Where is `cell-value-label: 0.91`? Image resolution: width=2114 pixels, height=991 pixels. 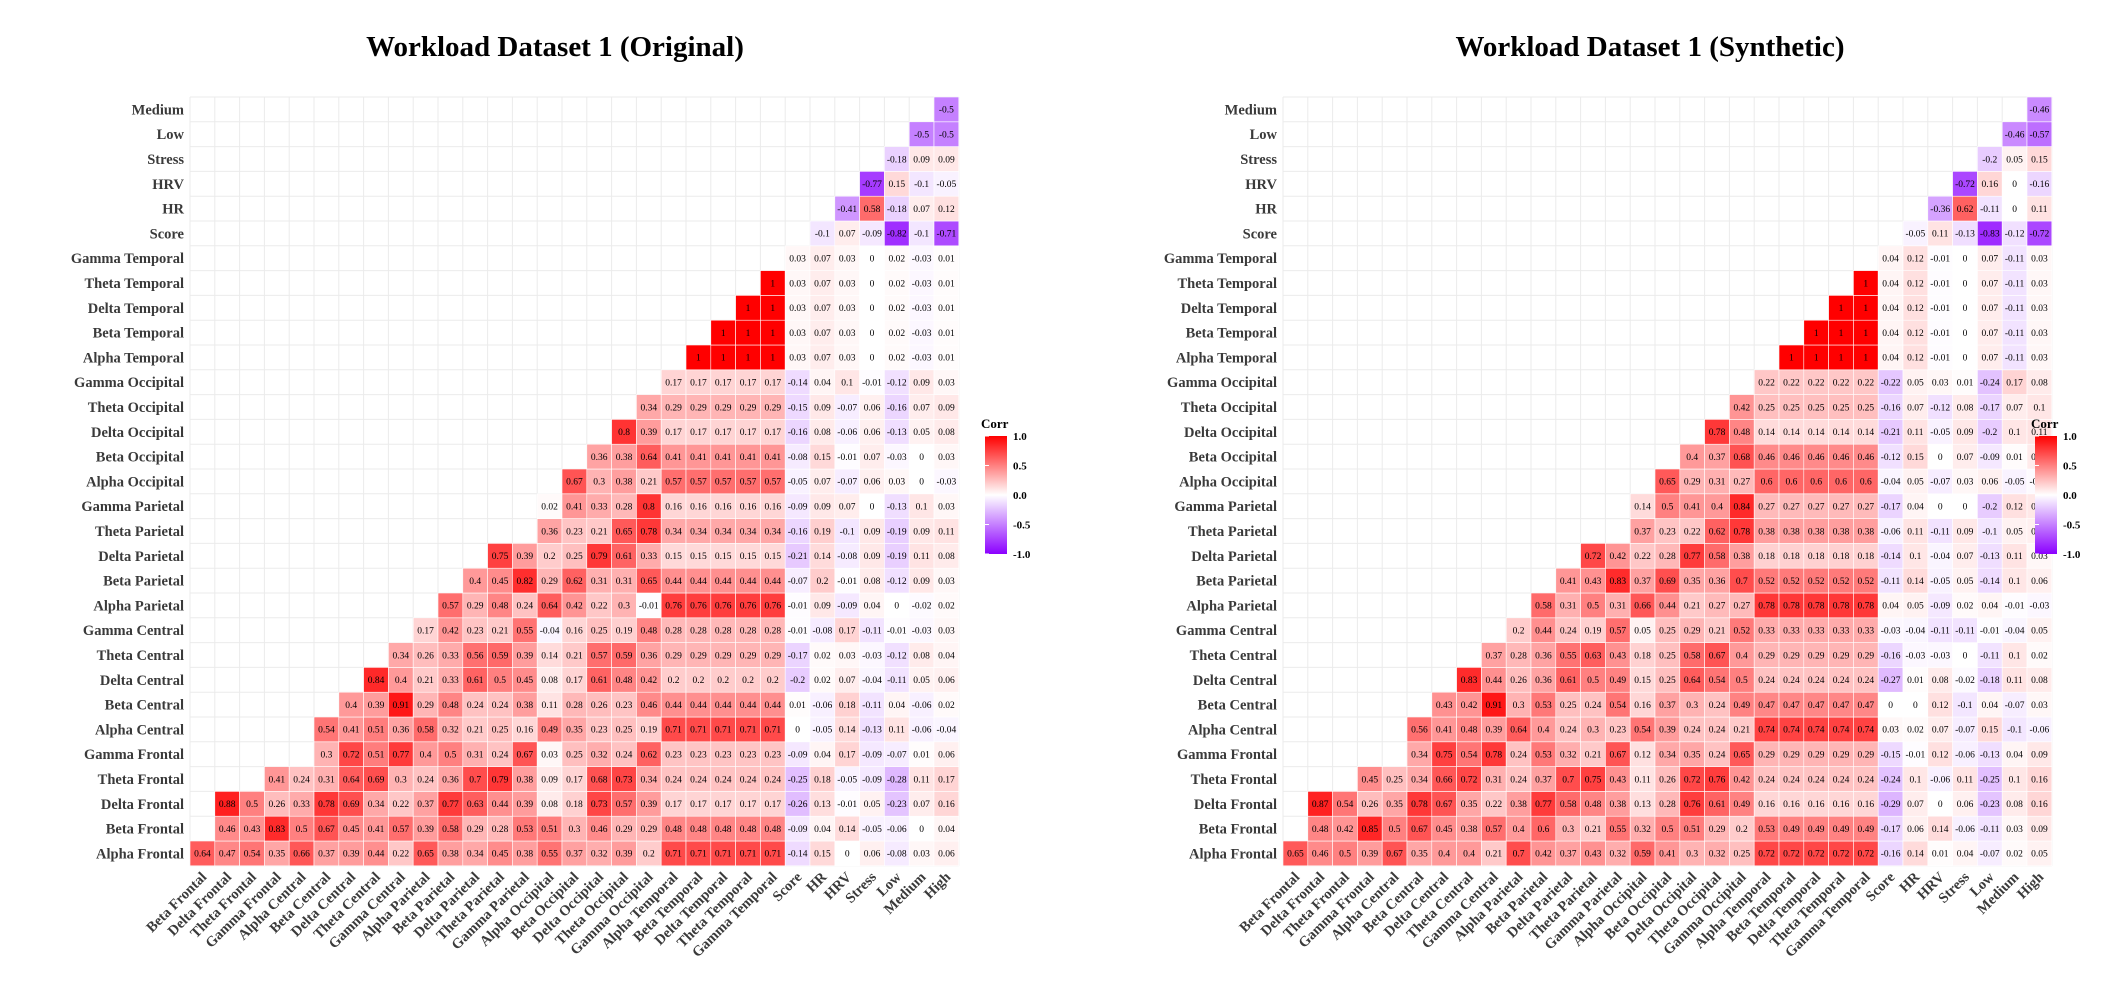 cell-value-label: 0.91 is located at coordinates (400, 706).